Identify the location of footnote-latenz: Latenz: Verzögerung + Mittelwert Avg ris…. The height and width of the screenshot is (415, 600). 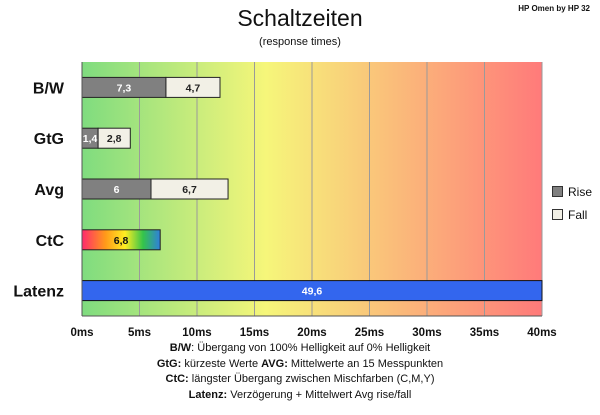
(300, 394).